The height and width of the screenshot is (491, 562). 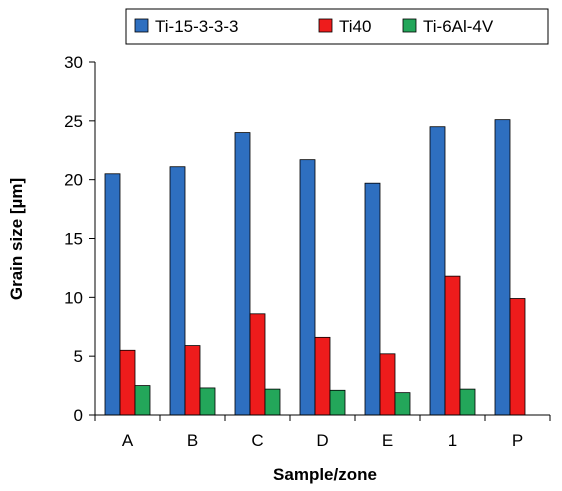 I want to click on legend: Ti-15-3-3-3 Ti40 Ti-6Al-4V, so click(x=337, y=26).